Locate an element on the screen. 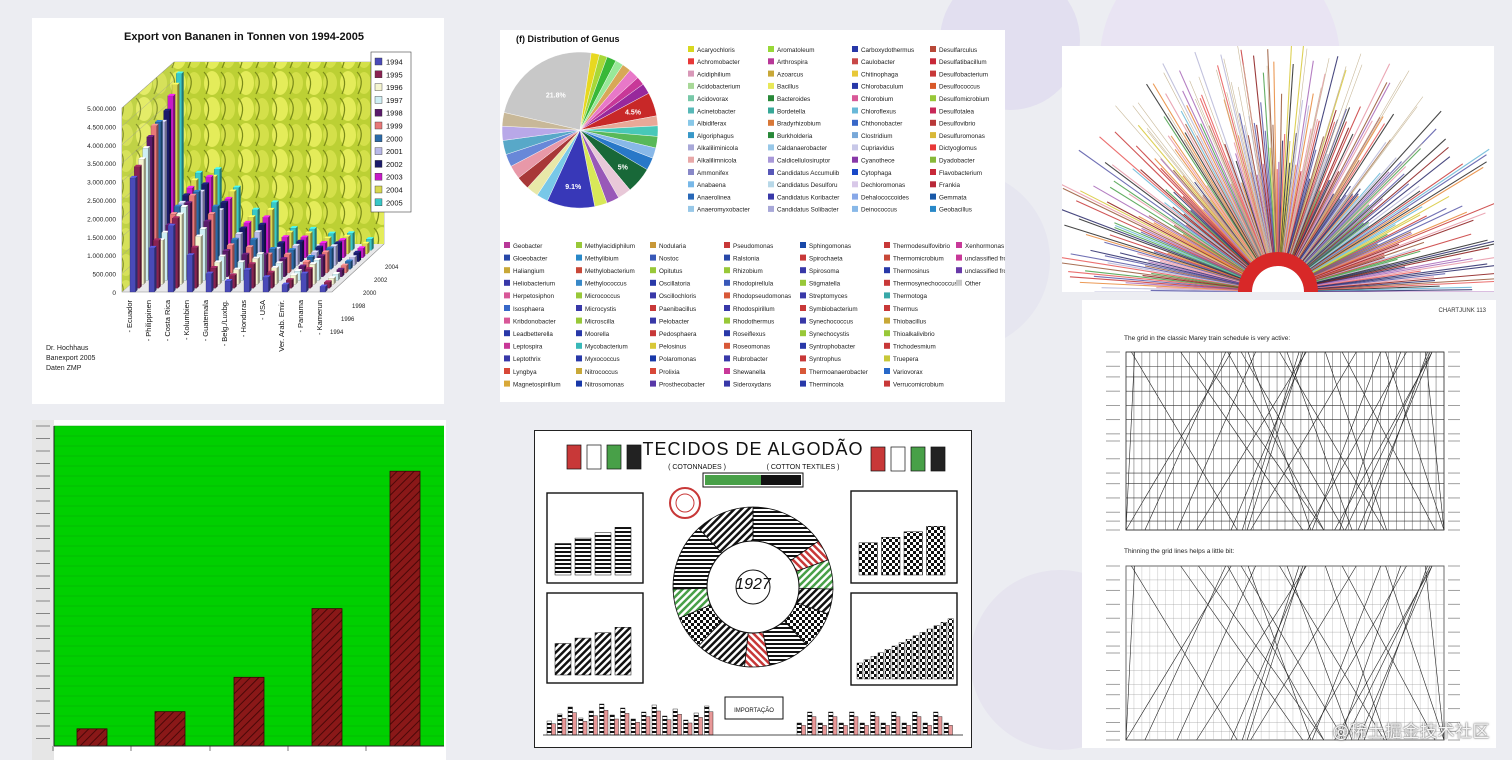 This screenshot has width=1512, height=760. genus-legend-label: Paenibacillus is located at coordinates (677, 309).